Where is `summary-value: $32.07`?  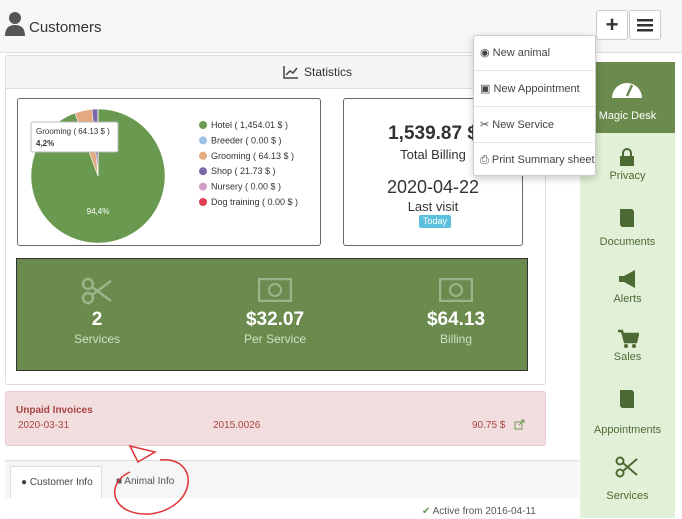 summary-value: $32.07 is located at coordinates (275, 319).